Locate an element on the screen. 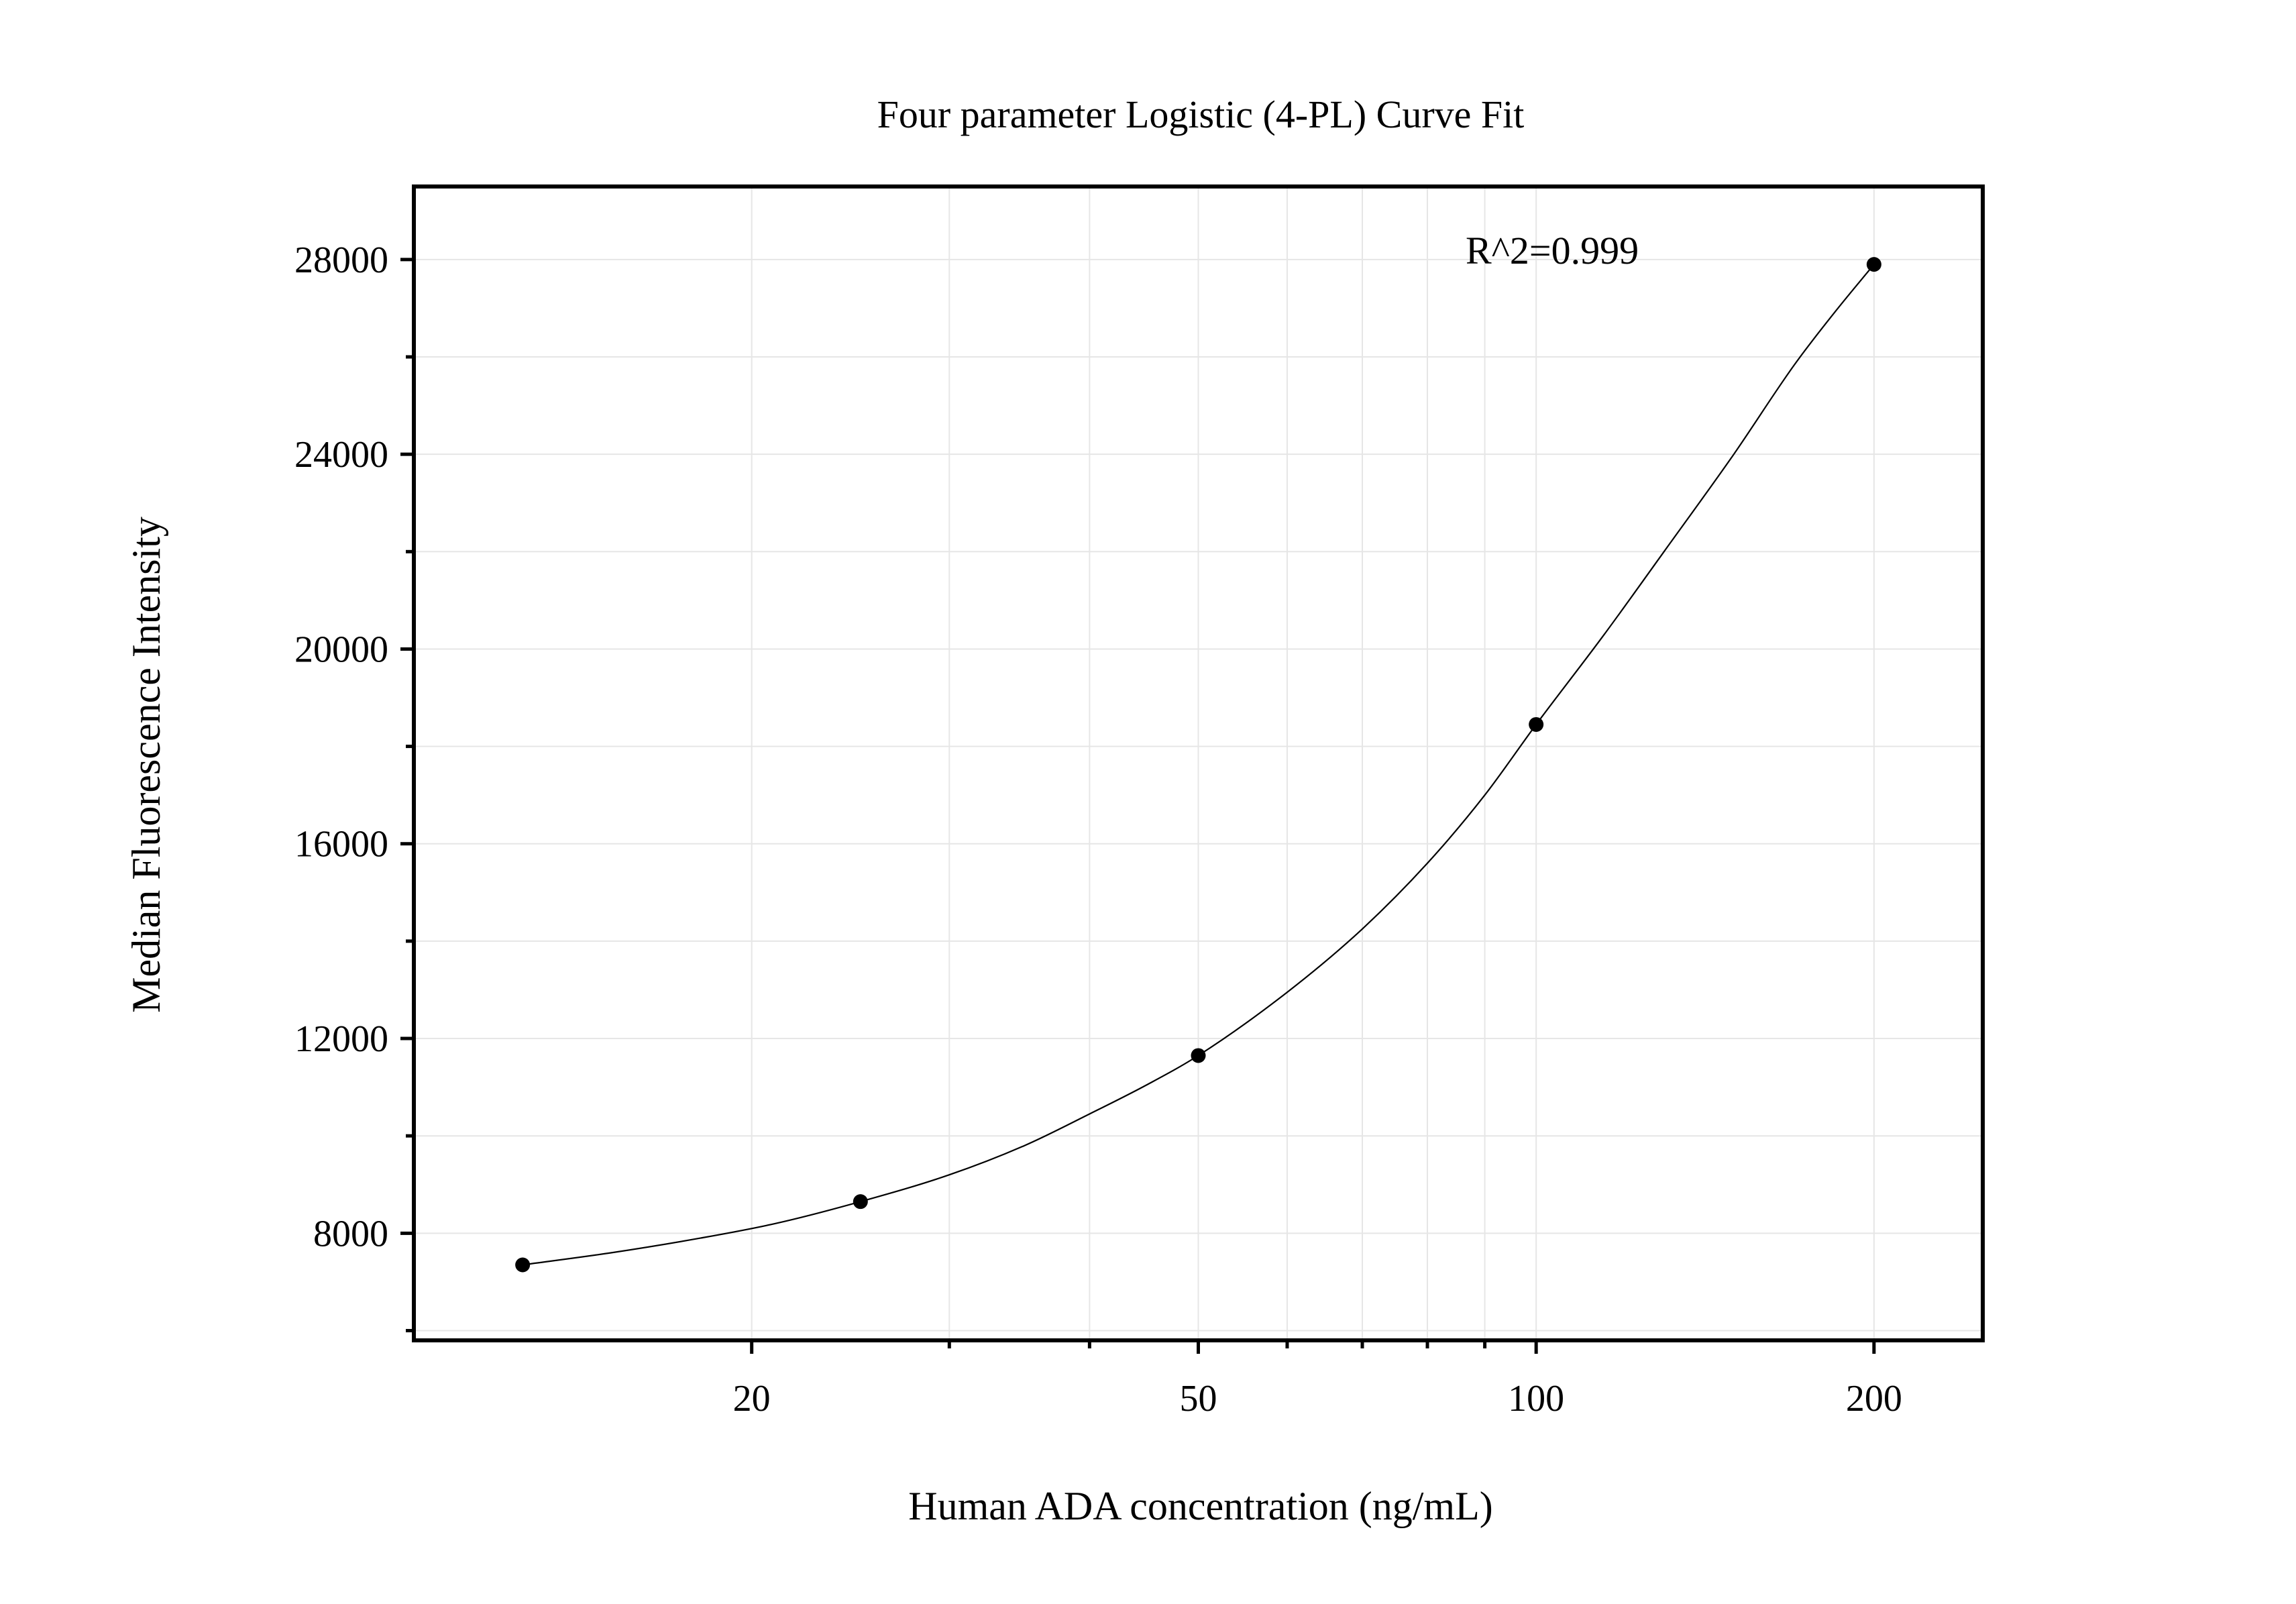 This screenshot has height=1604, width=2296. y-axis-title: Median Fluorescence Intensity is located at coordinates (146, 765).